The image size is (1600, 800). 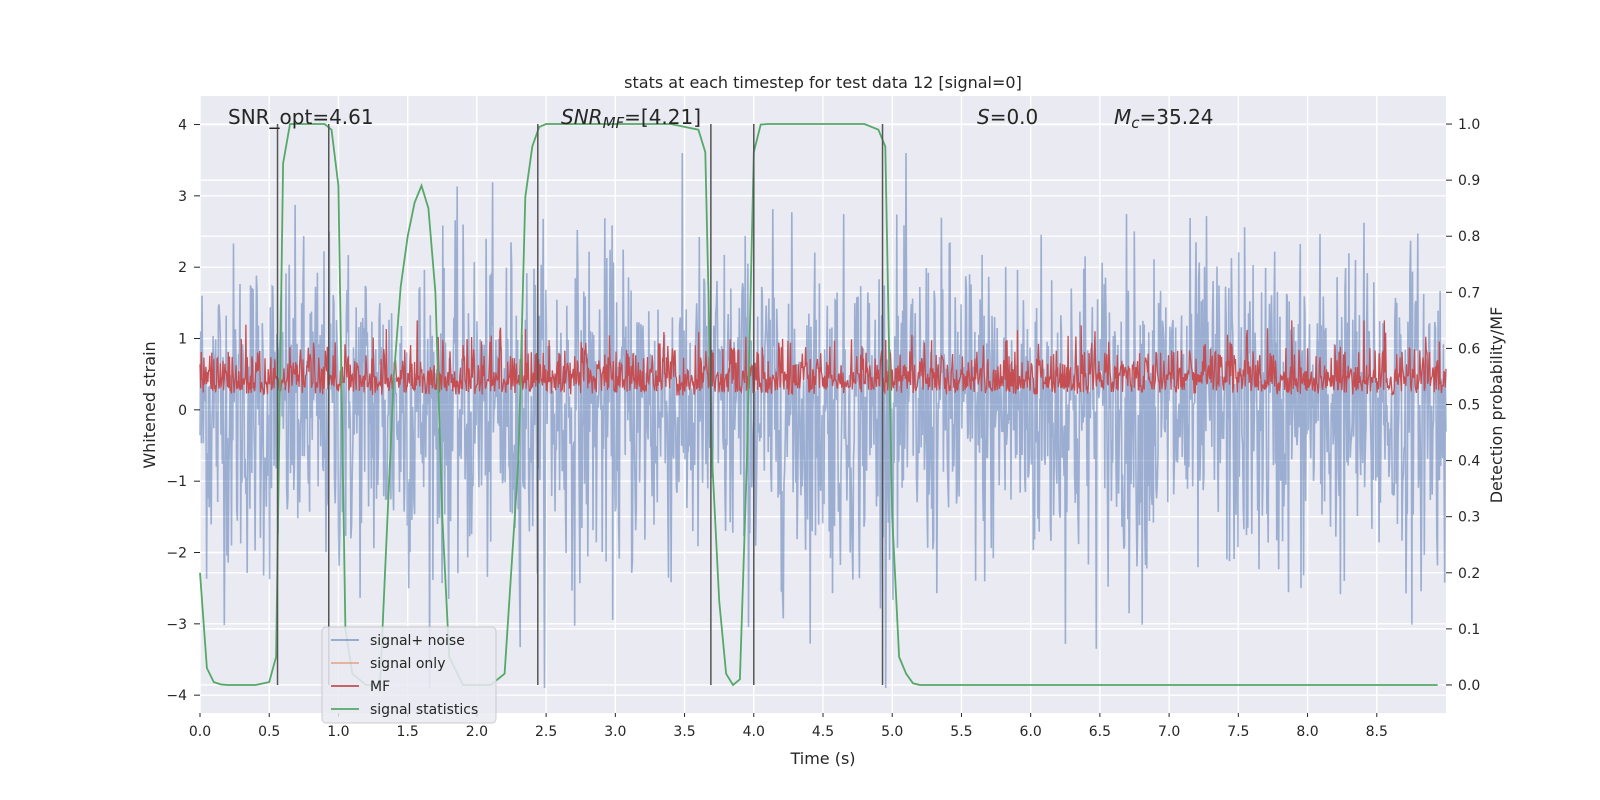 I want to click on y-tick-label-0: −4, so click(x=176, y=696).